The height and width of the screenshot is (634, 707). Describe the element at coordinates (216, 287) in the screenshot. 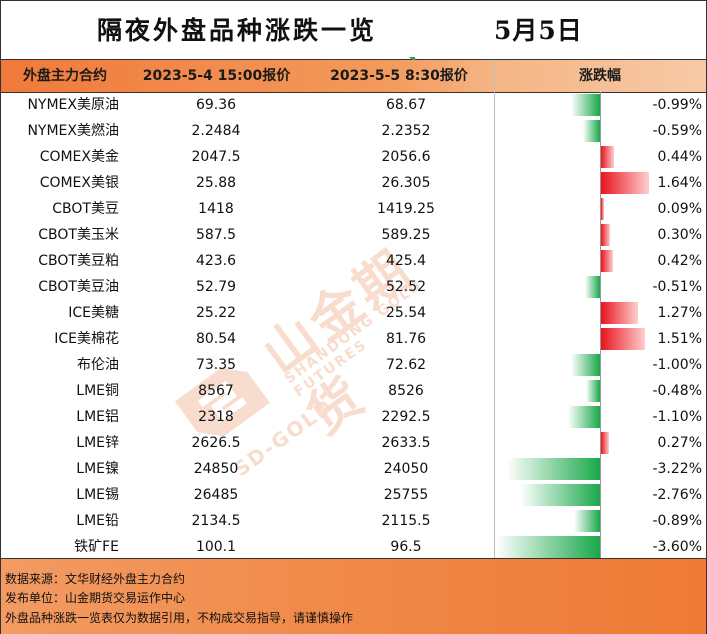

I see `price-prev: 52.79` at that location.